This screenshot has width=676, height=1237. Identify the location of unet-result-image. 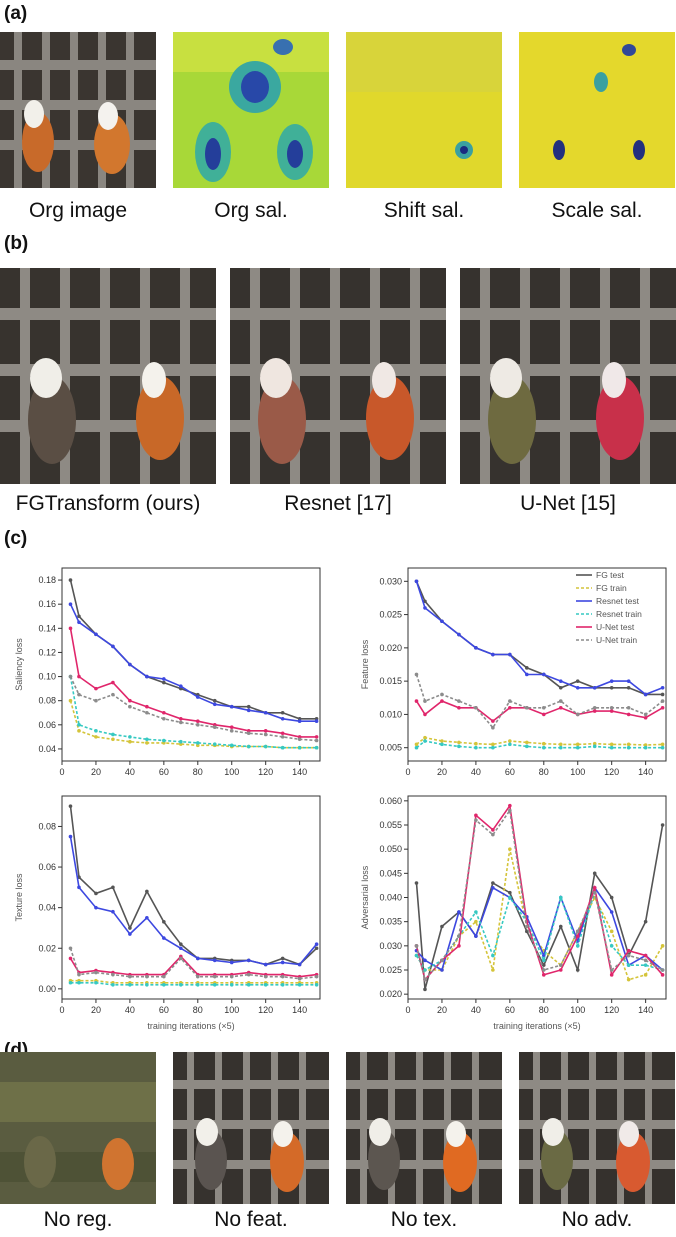
(568, 376).